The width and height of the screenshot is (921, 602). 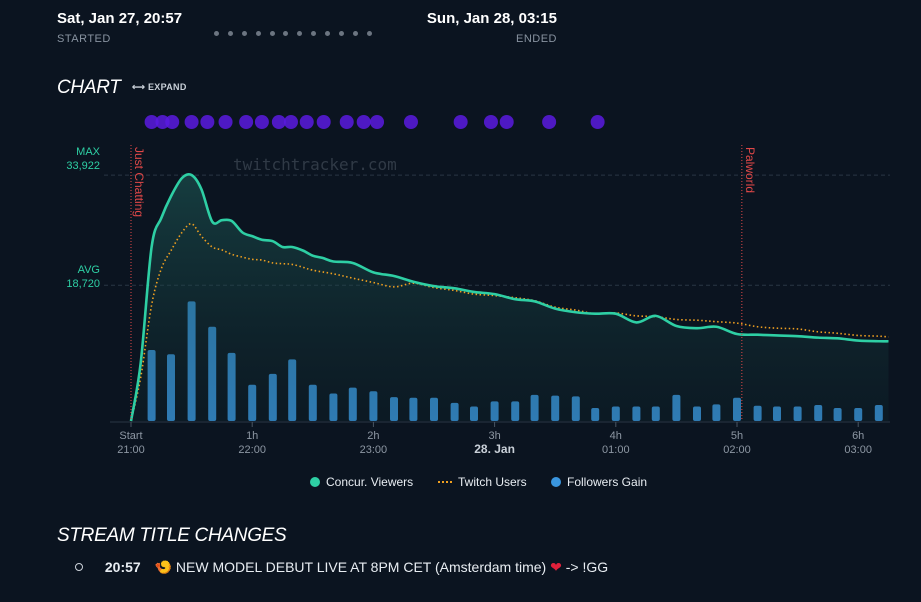 What do you see at coordinates (89, 270) in the screenshot?
I see `avg-label: AVG` at bounding box center [89, 270].